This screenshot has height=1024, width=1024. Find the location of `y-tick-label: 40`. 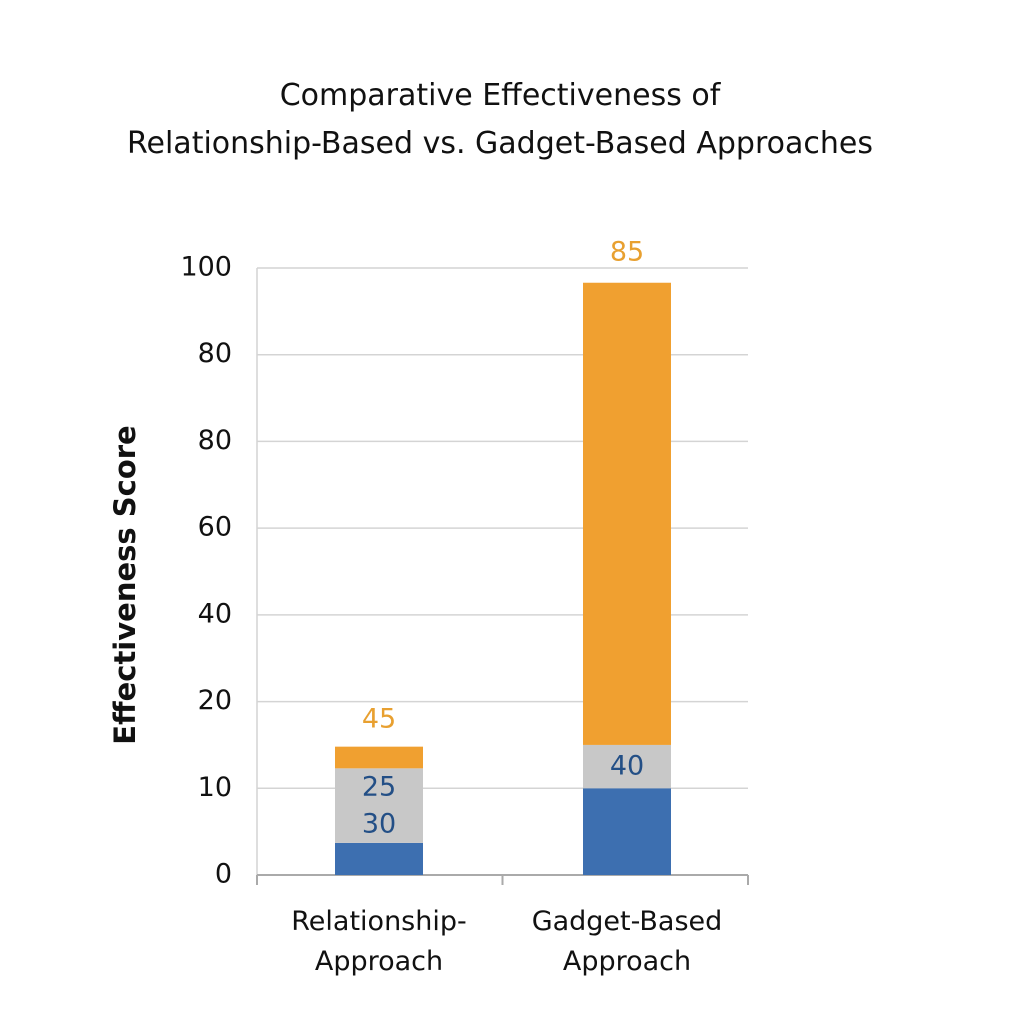

y-tick-label: 40 is located at coordinates (215, 613).